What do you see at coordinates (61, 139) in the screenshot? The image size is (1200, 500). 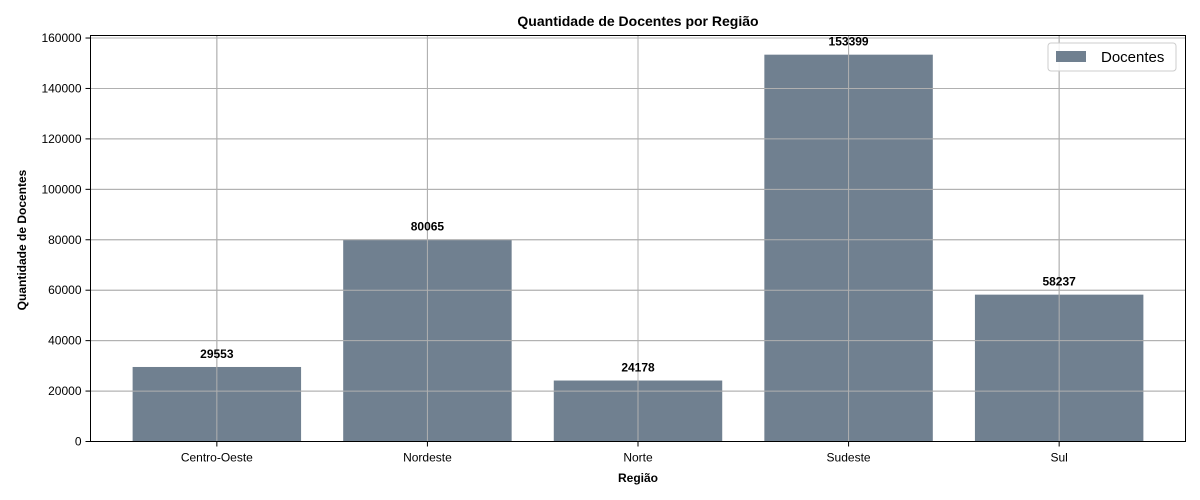 I see `y-tick-label: 120000` at bounding box center [61, 139].